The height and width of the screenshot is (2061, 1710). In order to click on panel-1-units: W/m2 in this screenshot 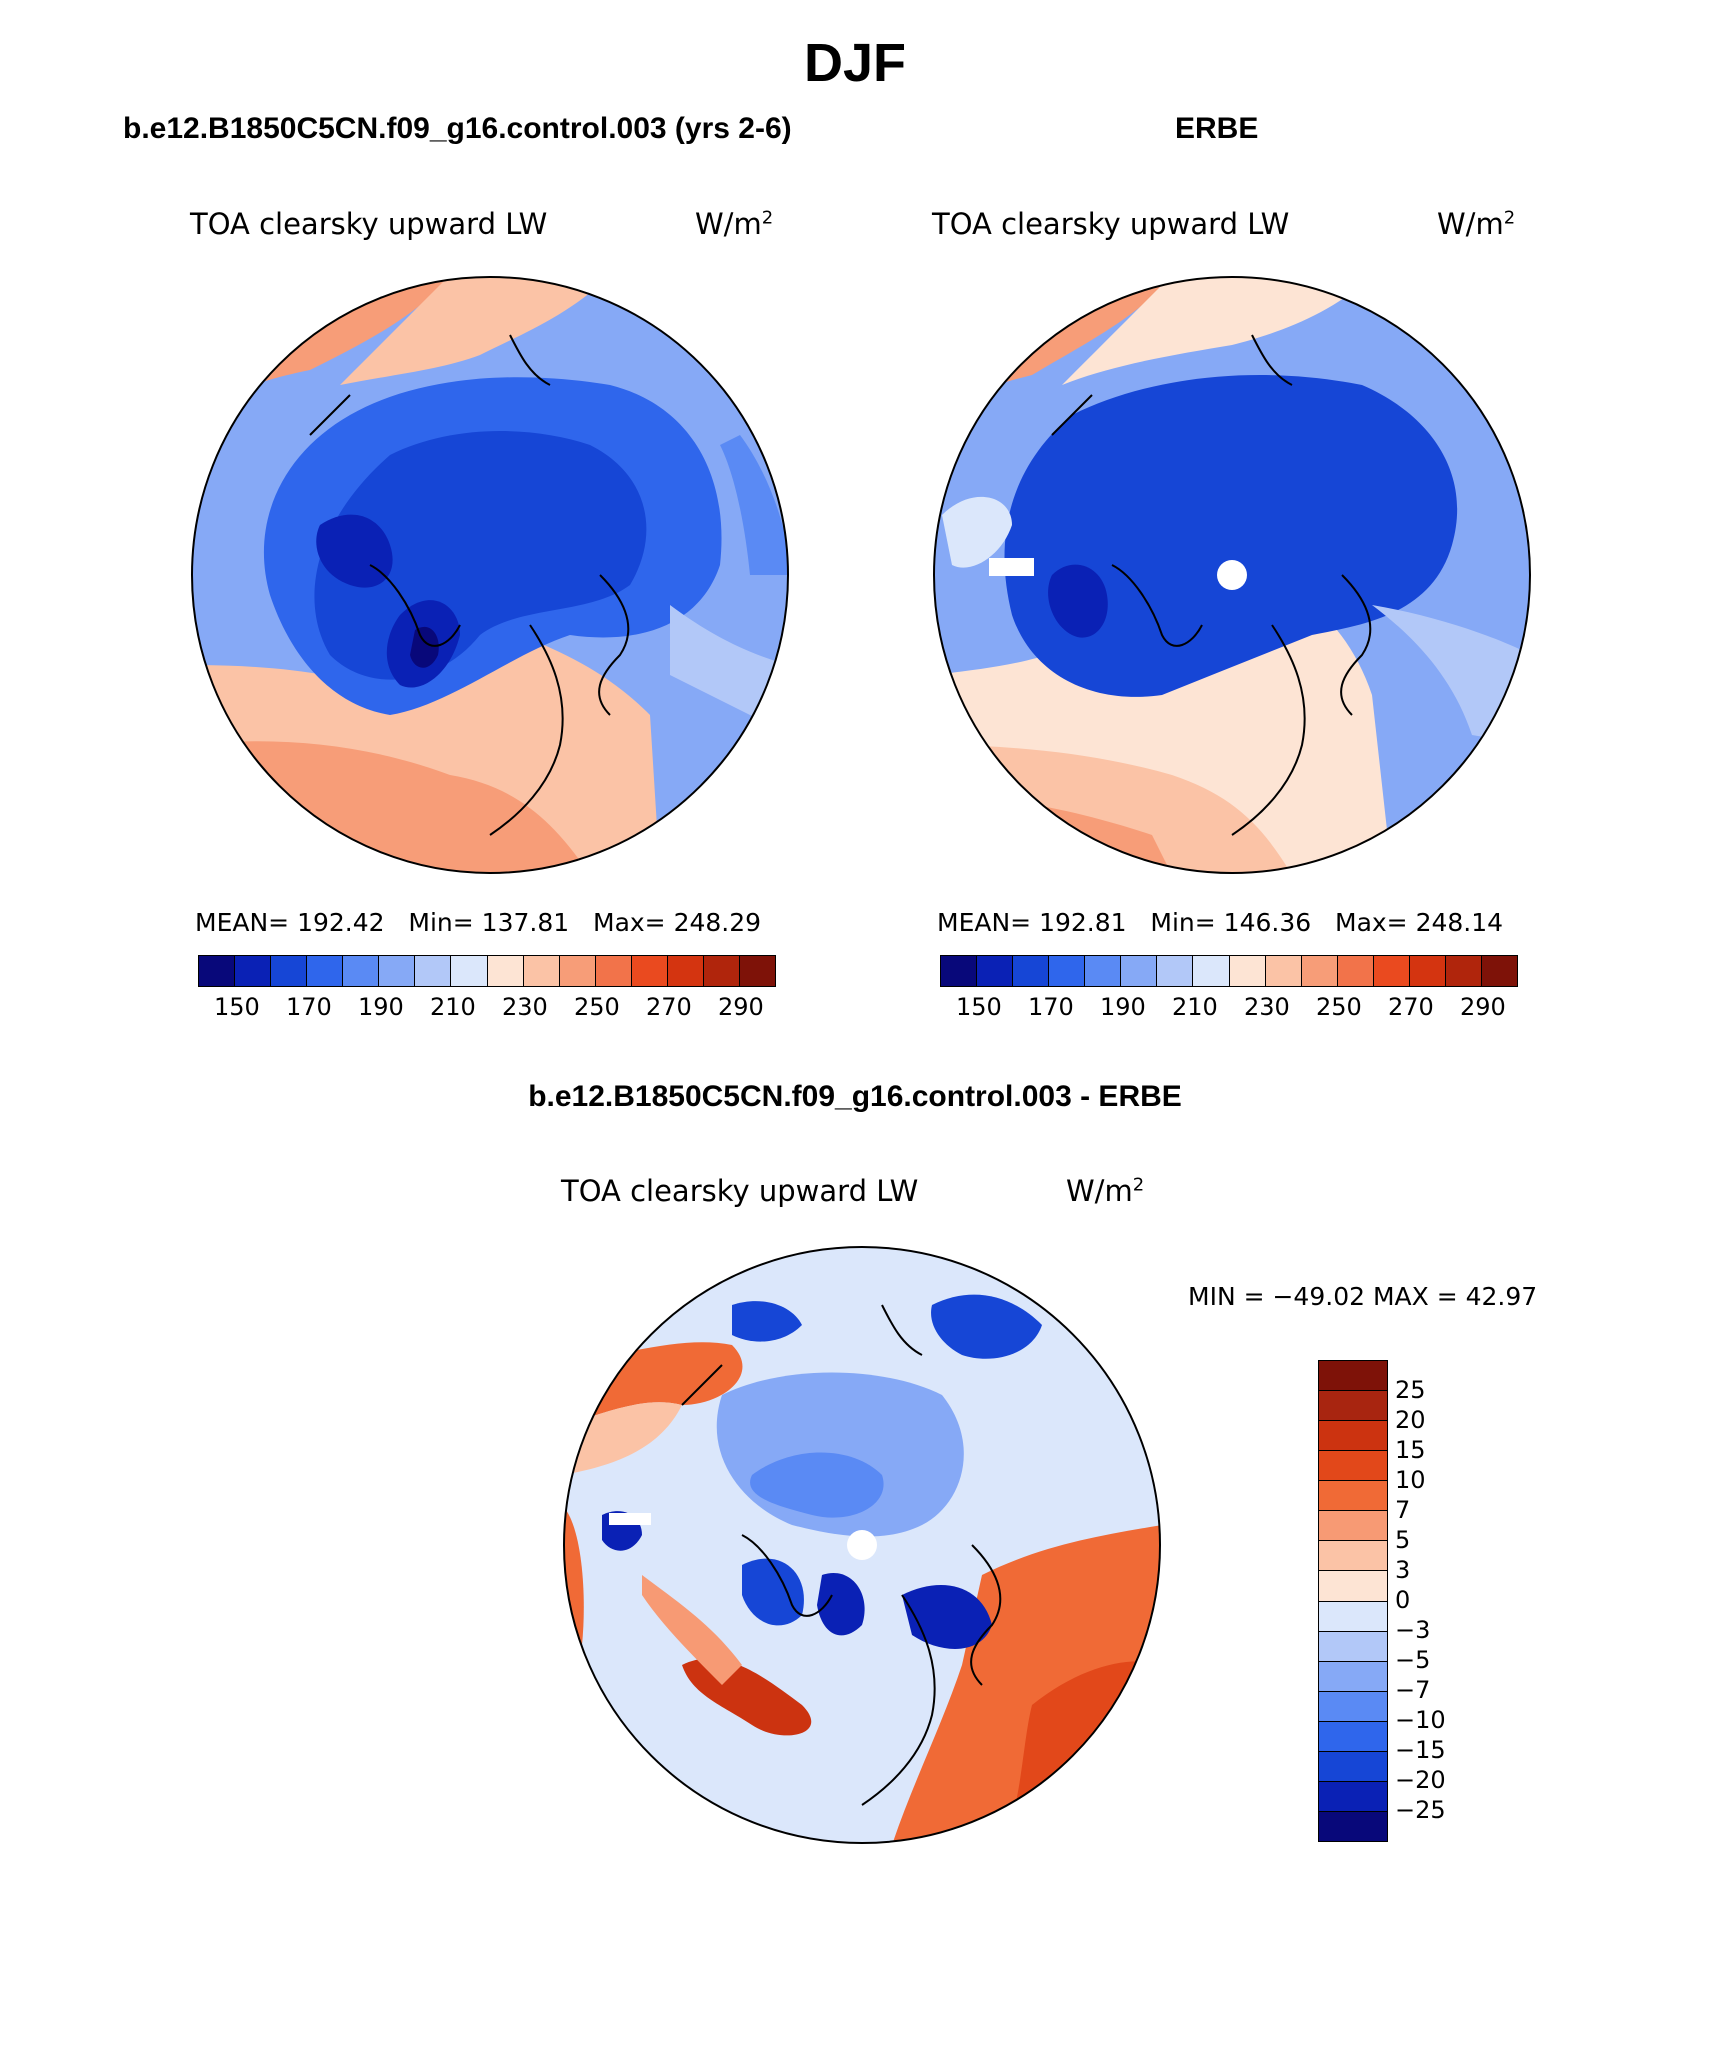, I will do `click(734, 224)`.